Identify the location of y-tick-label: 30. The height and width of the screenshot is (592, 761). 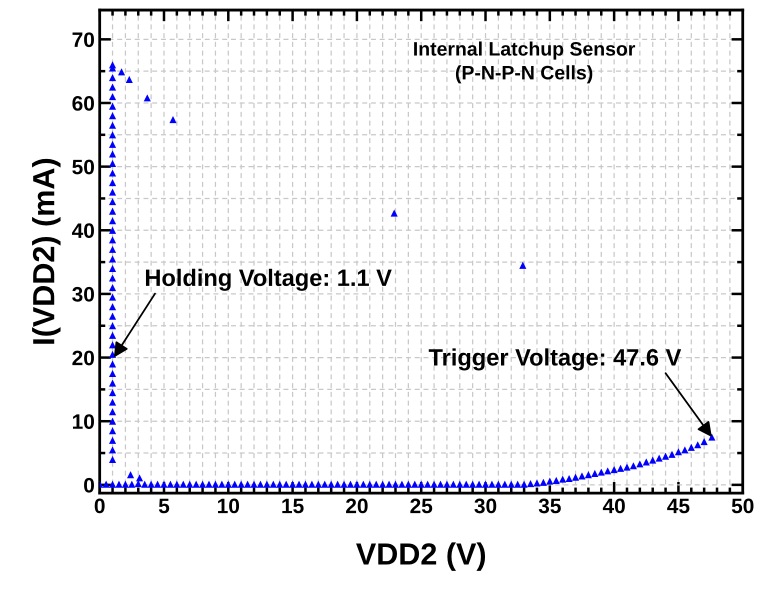
(83, 294).